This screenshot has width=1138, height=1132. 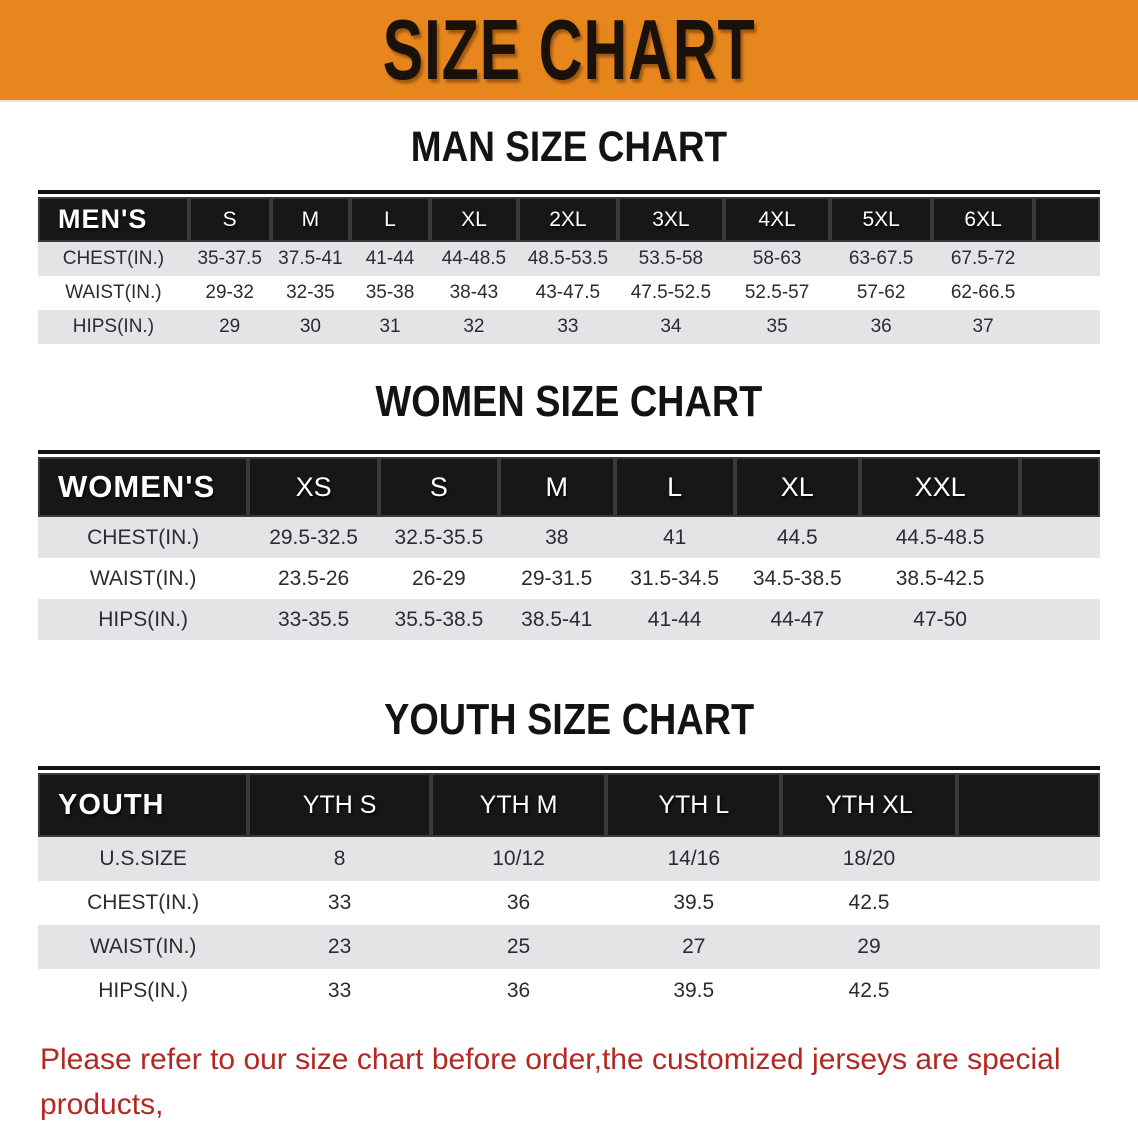 What do you see at coordinates (143, 487) in the screenshot?
I see `women-header-label: WOMEN'S` at bounding box center [143, 487].